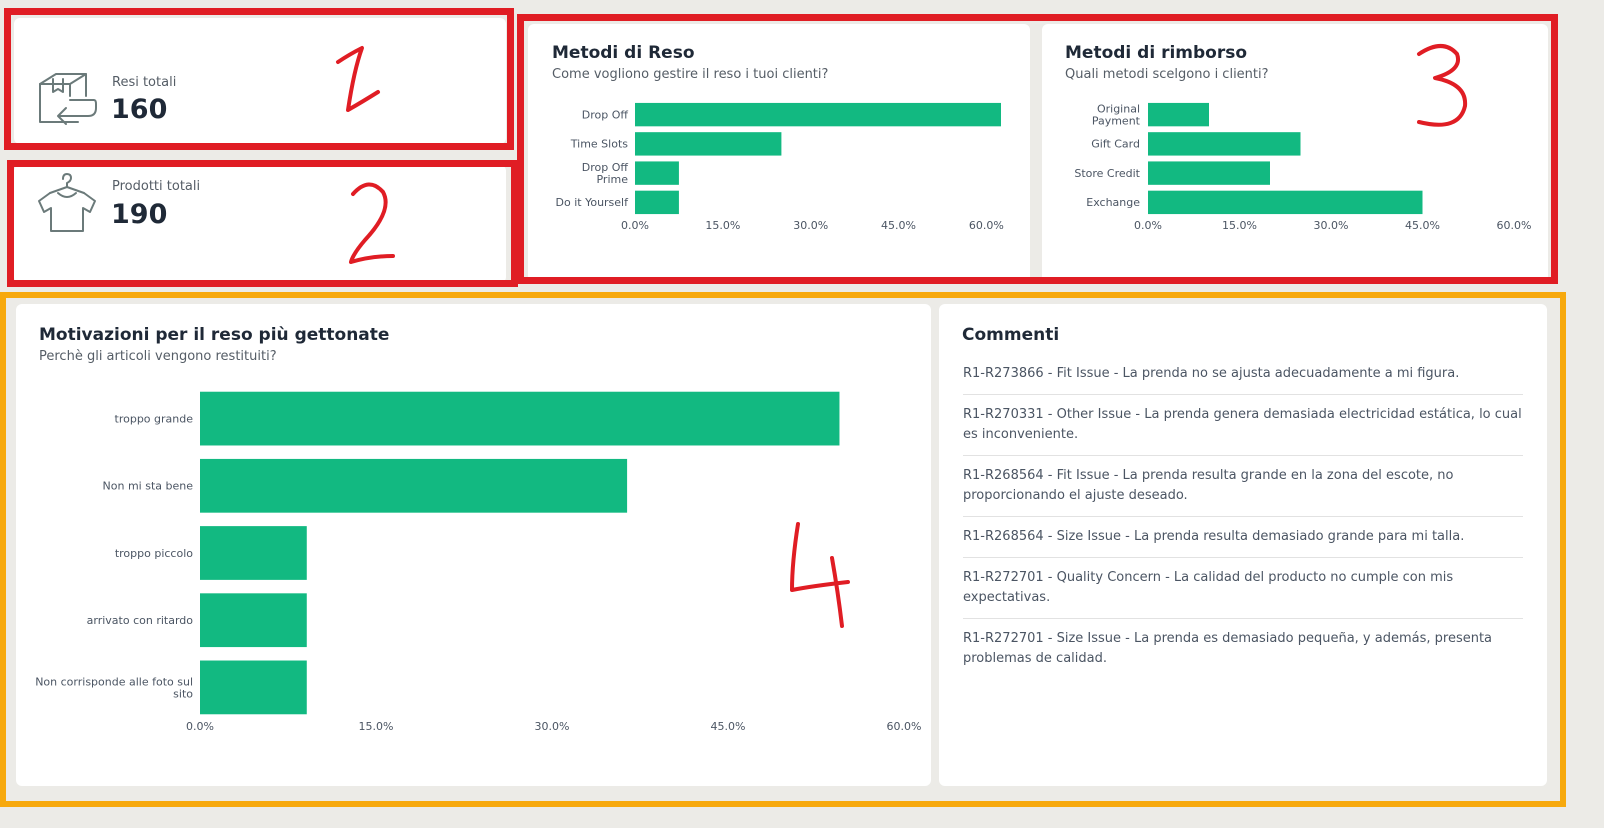 This screenshot has width=1604, height=828. What do you see at coordinates (67, 202) in the screenshot?
I see `shirt-hanger-icon` at bounding box center [67, 202].